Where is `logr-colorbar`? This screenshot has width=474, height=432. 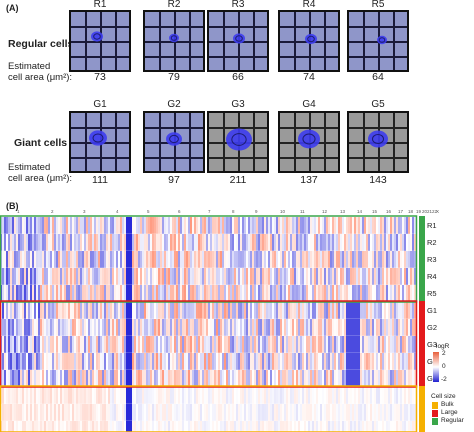
logr-colorbar is located at coordinates (436, 367).